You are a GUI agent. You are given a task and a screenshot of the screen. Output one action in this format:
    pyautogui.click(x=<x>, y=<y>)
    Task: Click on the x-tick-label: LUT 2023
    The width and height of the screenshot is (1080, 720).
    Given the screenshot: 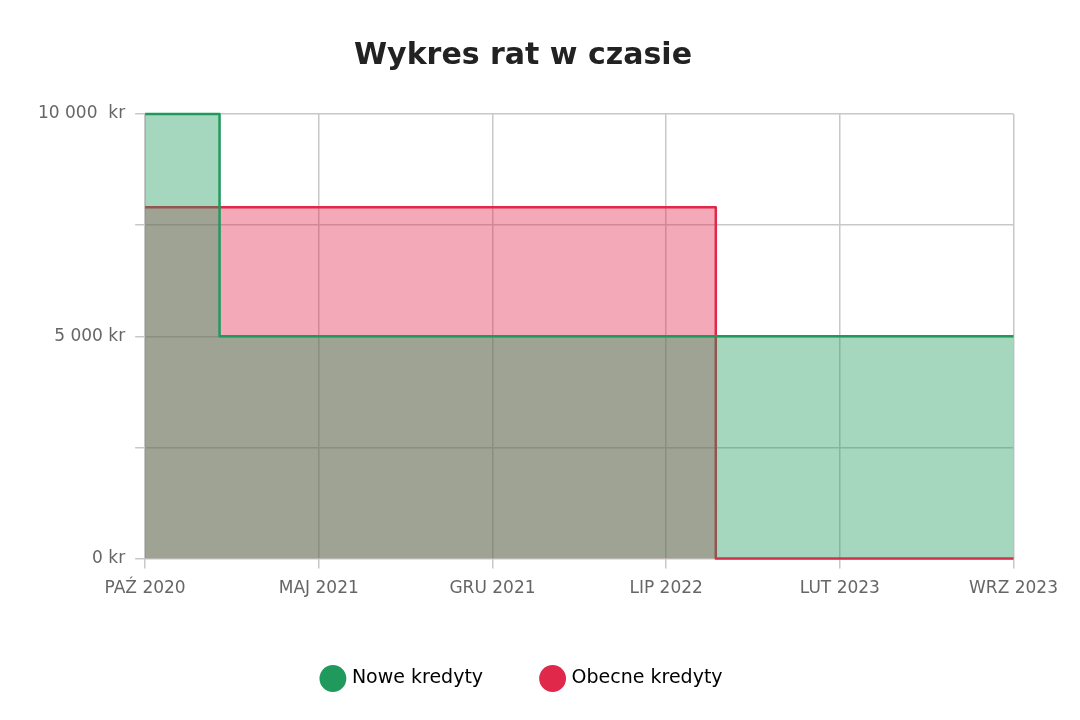 What is the action you would take?
    pyautogui.click(x=839, y=587)
    